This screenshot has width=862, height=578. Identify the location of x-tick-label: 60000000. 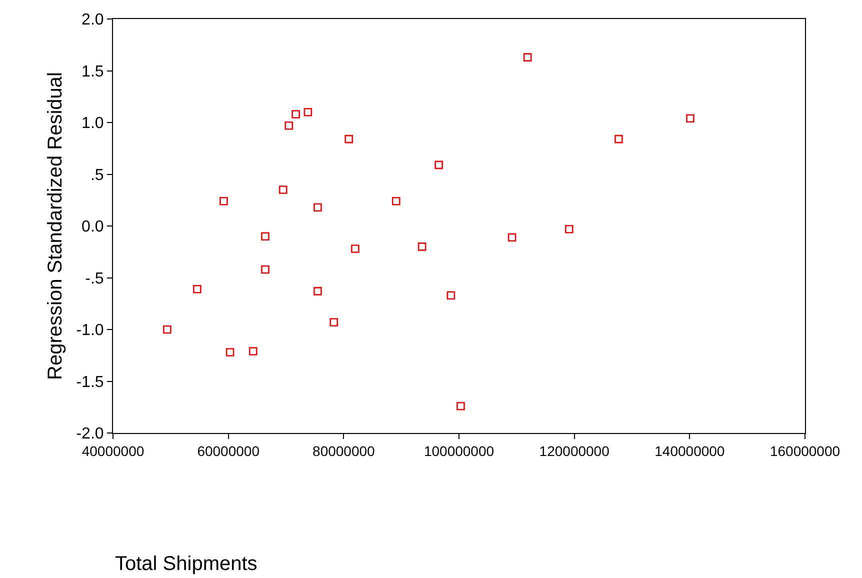
(228, 450).